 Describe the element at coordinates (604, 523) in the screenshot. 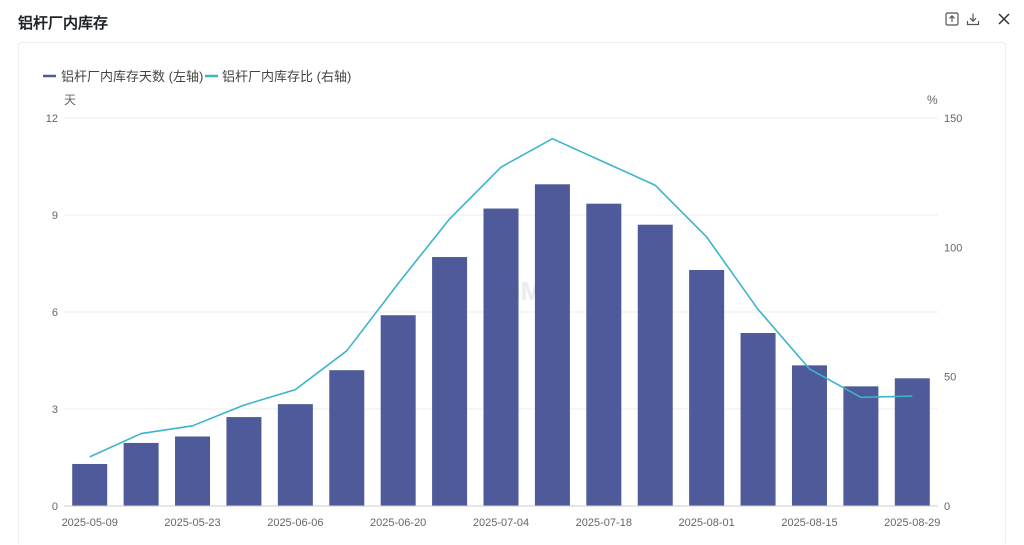

I see `x-tick-label: 2025-07-18` at that location.